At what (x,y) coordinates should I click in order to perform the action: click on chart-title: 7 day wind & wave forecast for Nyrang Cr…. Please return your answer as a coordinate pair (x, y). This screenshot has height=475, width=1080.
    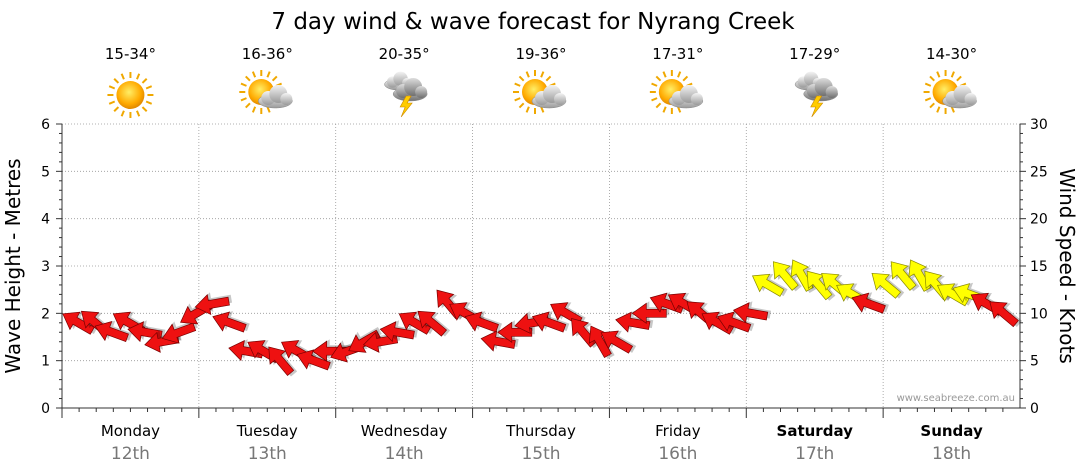
    Looking at the image, I should click on (533, 22).